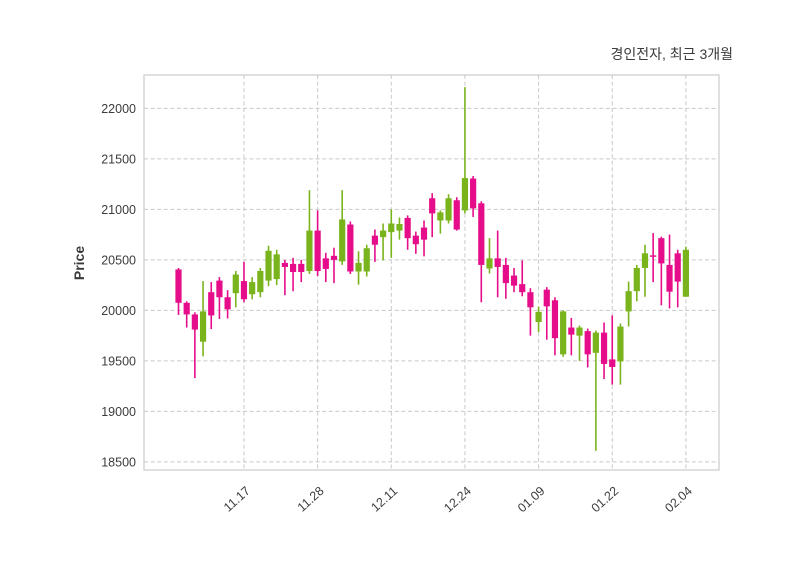 This screenshot has height=575, width=800. I want to click on y-tick-label: 21000, so click(118, 210).